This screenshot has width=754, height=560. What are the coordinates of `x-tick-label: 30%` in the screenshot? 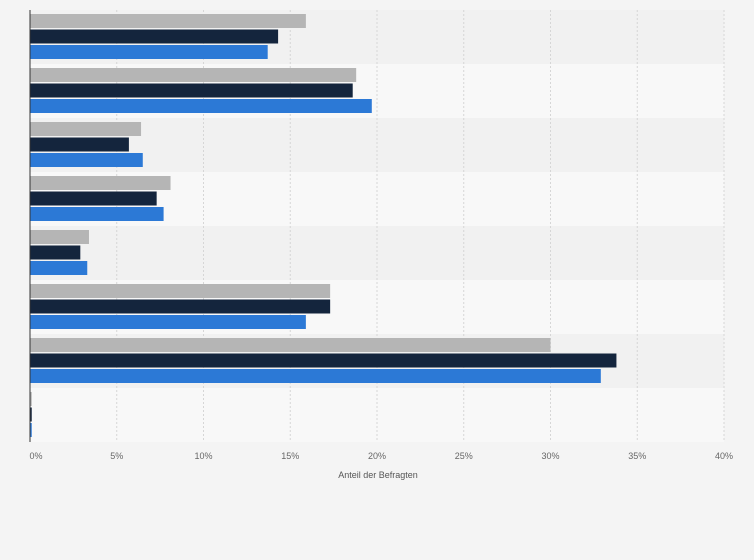 It's located at (550, 456).